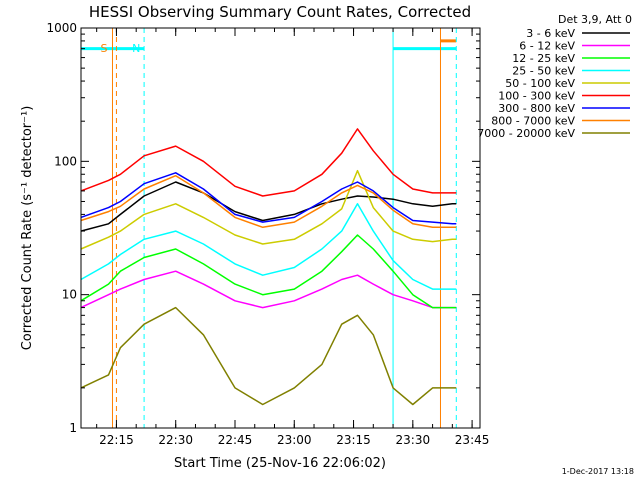  I want to click on marker-annotation: N, so click(136, 48).